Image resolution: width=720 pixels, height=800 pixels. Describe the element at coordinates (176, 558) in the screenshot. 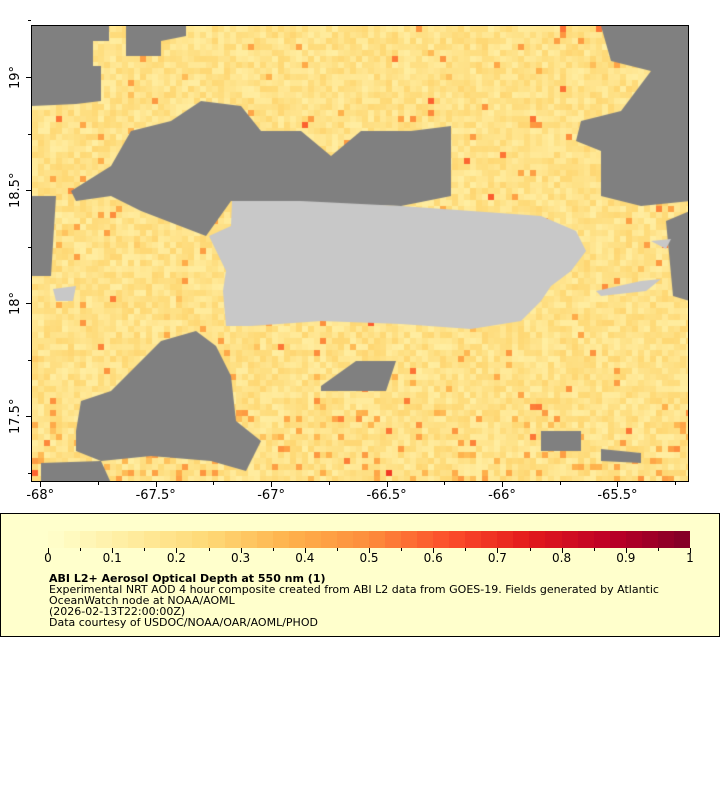

I see `colorbar-tick-label: 0.2` at that location.